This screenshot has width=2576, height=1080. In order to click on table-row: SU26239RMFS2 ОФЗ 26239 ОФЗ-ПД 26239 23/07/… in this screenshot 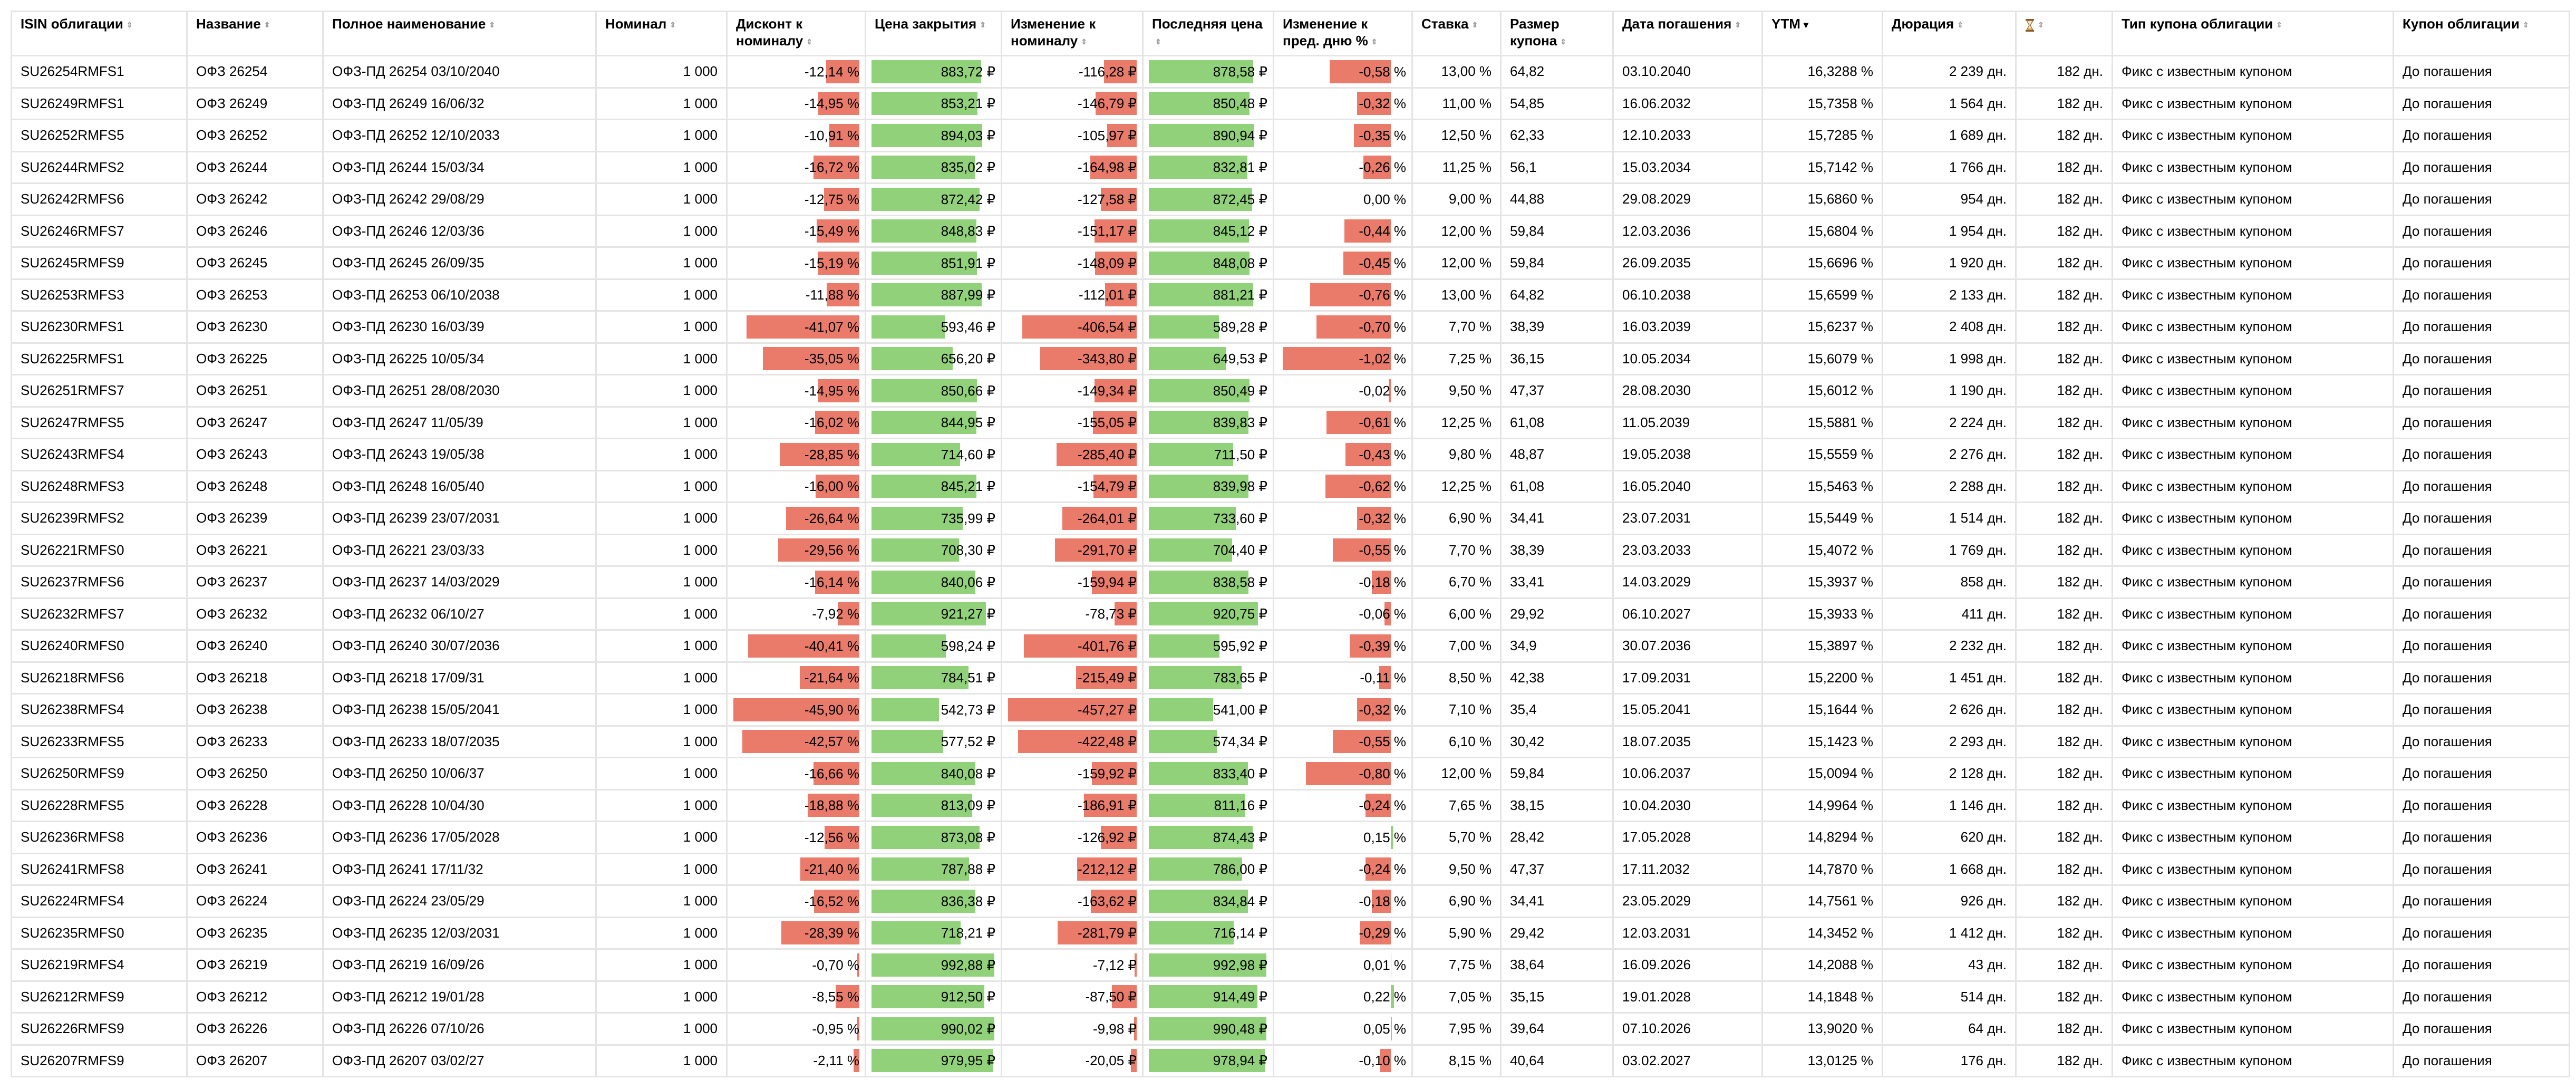, I will do `click(1290, 518)`.